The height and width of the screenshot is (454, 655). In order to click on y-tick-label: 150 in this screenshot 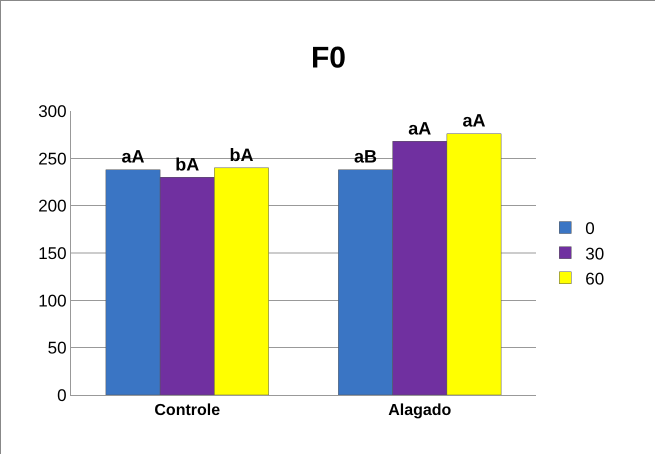, I will do `click(52, 253)`.